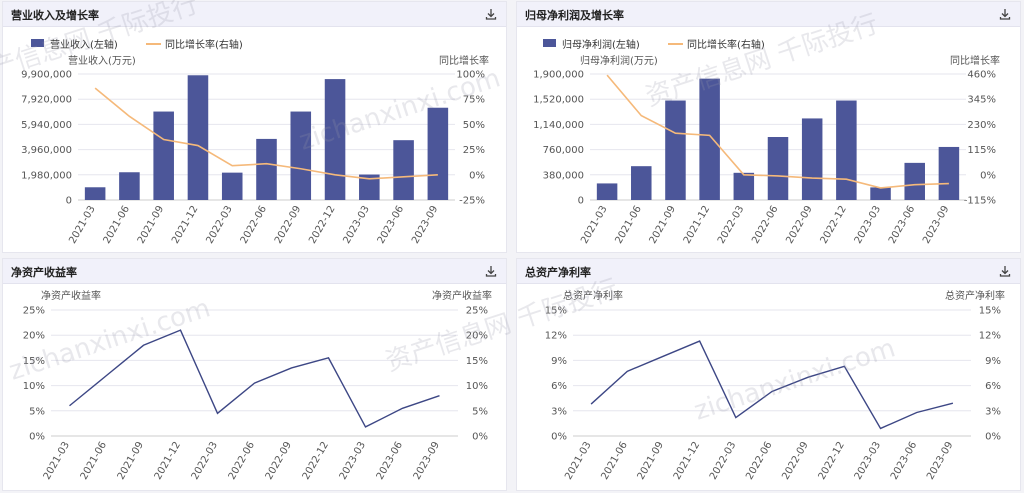 This screenshot has width=1024, height=493. What do you see at coordinates (474, 150) in the screenshot?
I see `y-tick-label-right: 25%` at bounding box center [474, 150].